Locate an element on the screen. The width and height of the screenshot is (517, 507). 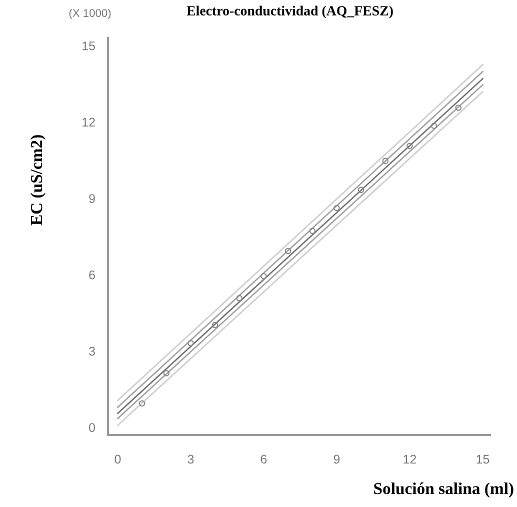
y-tick-label: 3 is located at coordinates (92, 351).